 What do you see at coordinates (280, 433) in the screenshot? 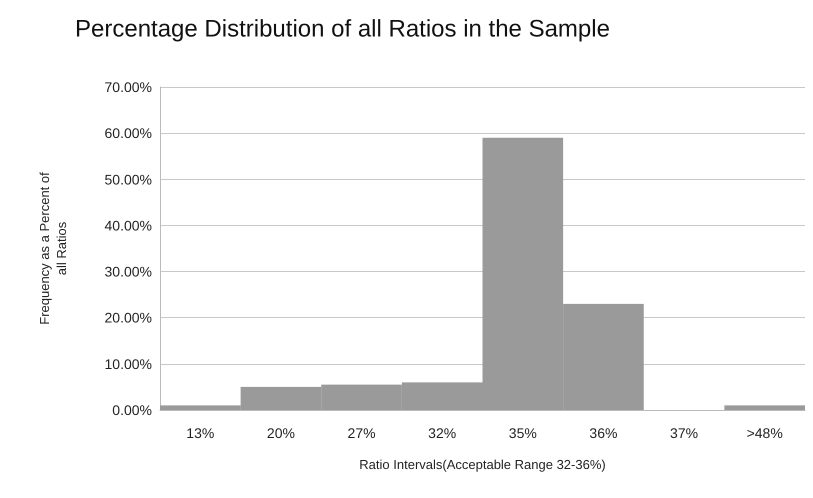
I see `x-tick-label: 20%` at bounding box center [280, 433].